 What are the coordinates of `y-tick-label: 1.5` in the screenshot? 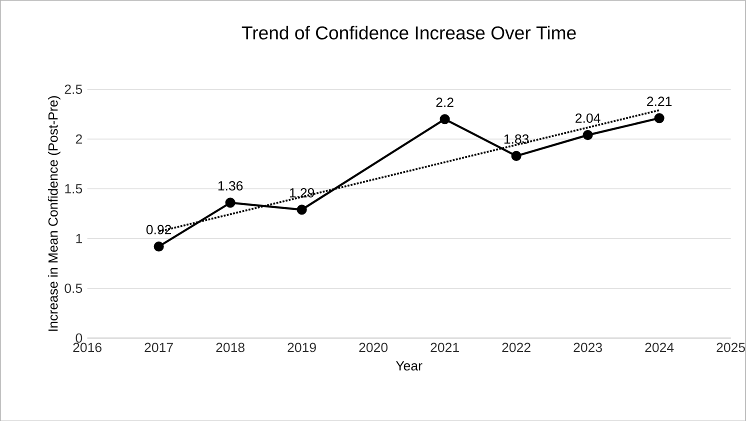 It's located at (73, 189).